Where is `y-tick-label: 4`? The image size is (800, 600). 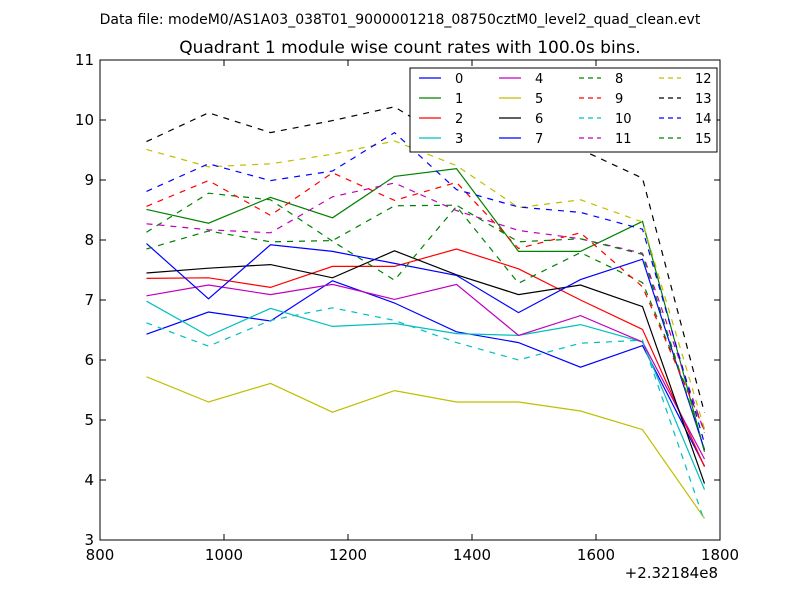
y-tick-label: 4 is located at coordinates (89, 480).